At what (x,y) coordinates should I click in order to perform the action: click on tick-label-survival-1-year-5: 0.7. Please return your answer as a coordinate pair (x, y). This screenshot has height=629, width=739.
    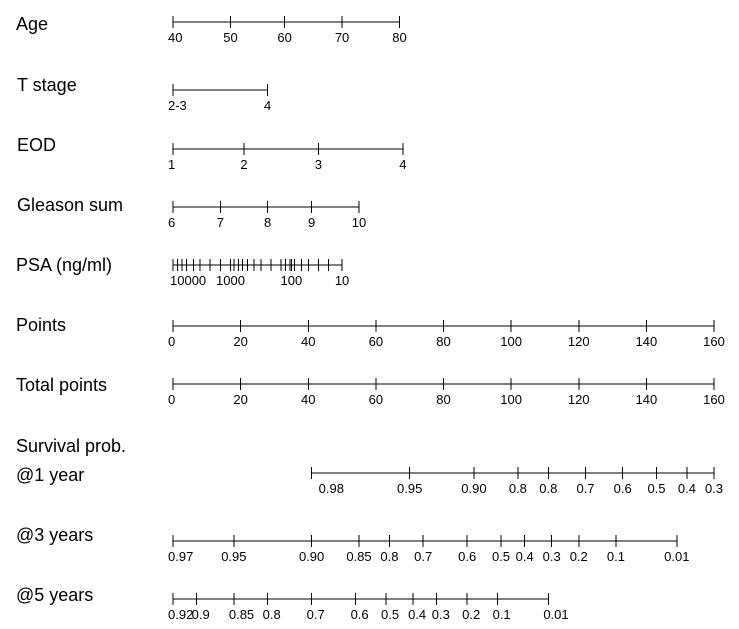
    Looking at the image, I should click on (585, 488).